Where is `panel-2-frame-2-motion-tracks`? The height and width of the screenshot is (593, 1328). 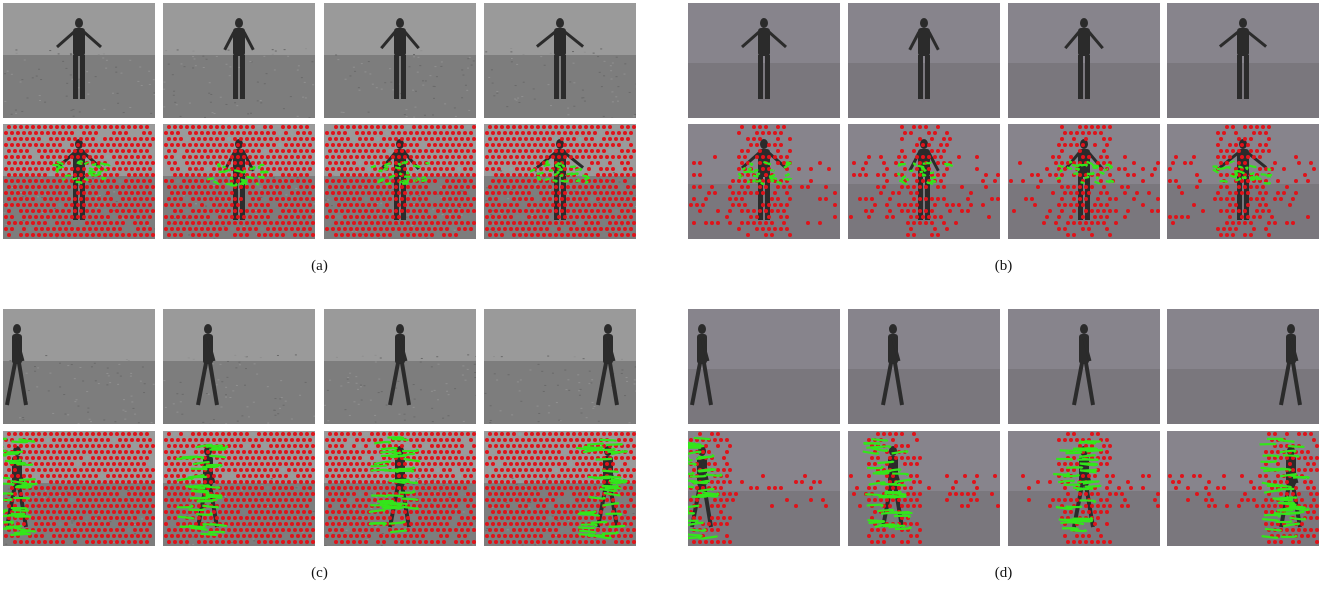 panel-2-frame-2-motion-tracks is located at coordinates (925, 173).